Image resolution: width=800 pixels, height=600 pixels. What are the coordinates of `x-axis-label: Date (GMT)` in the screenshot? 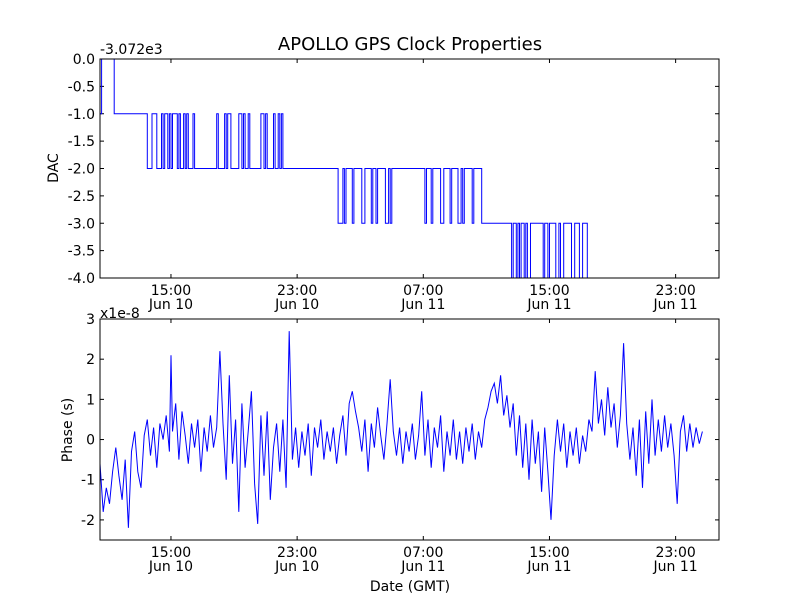 It's located at (410, 587).